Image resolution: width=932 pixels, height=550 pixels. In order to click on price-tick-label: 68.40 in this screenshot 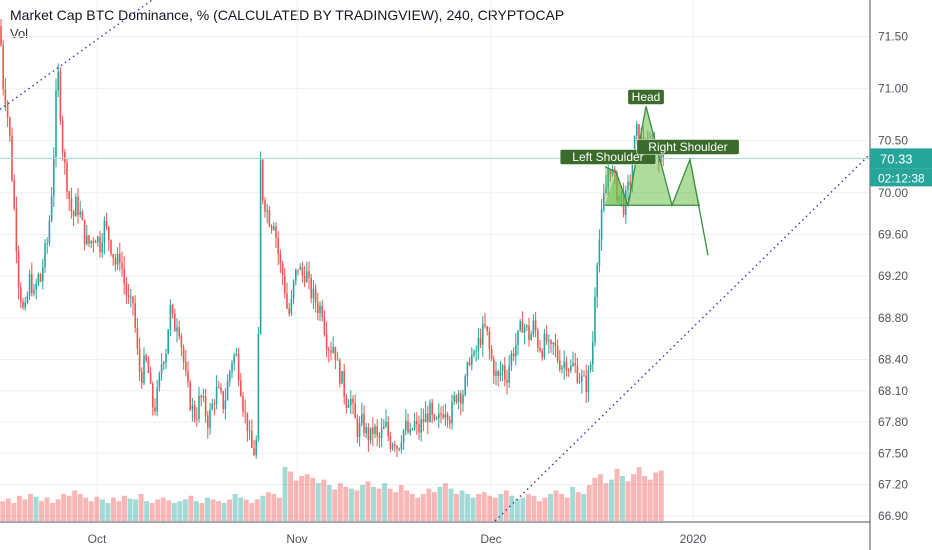, I will do `click(893, 359)`.